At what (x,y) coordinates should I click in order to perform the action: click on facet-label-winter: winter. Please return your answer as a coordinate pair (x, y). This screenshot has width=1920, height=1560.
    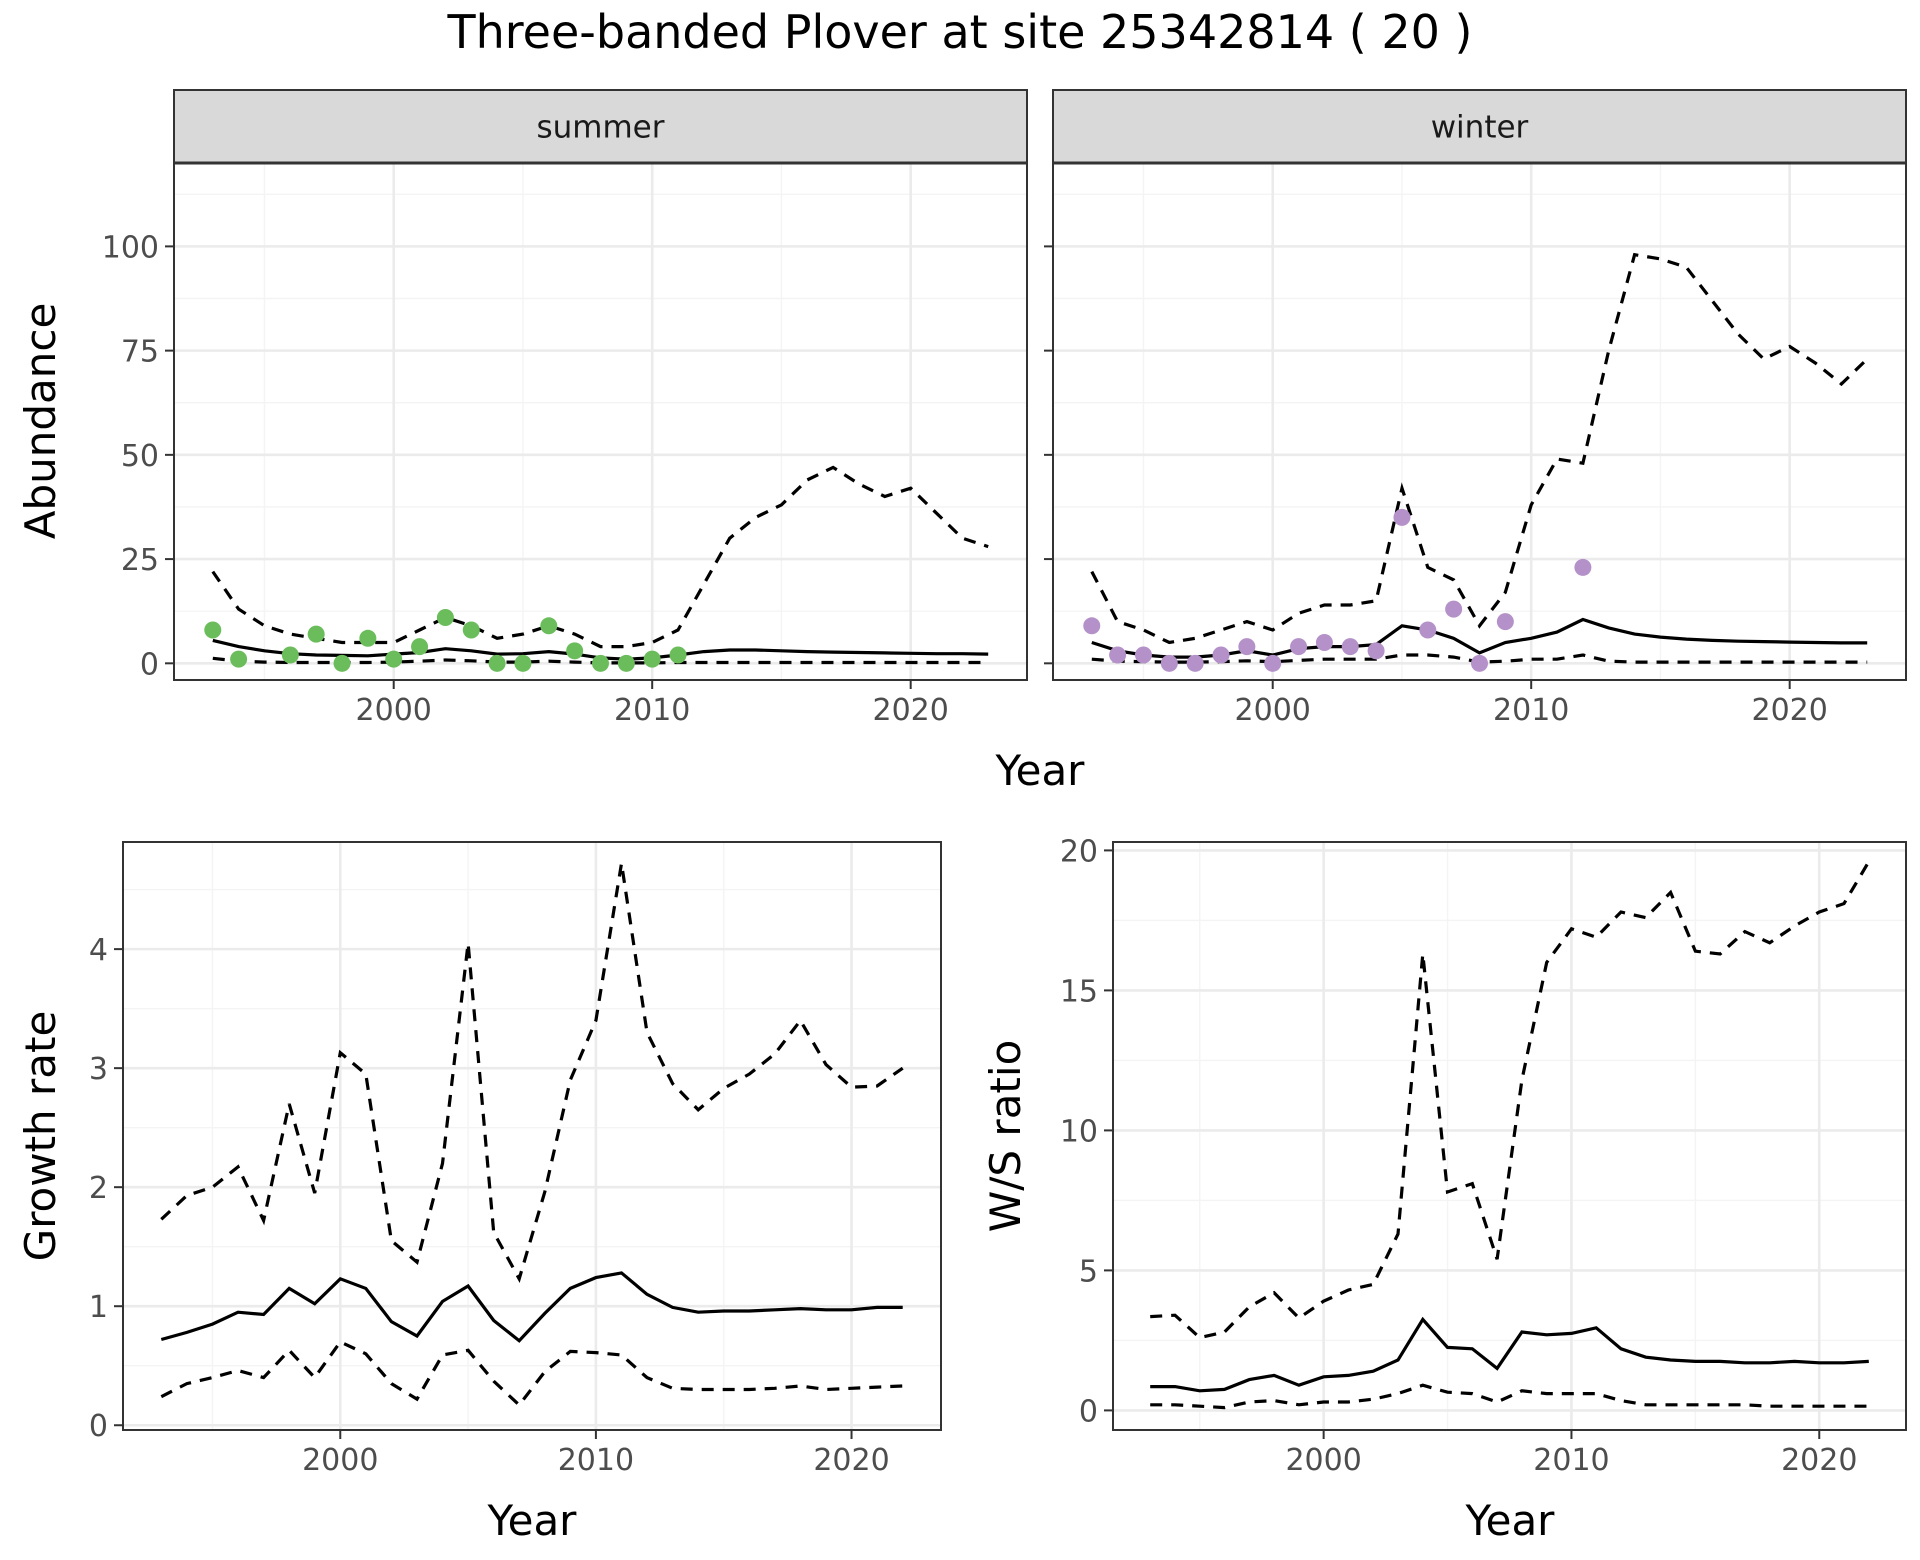
    Looking at the image, I should click on (1480, 128).